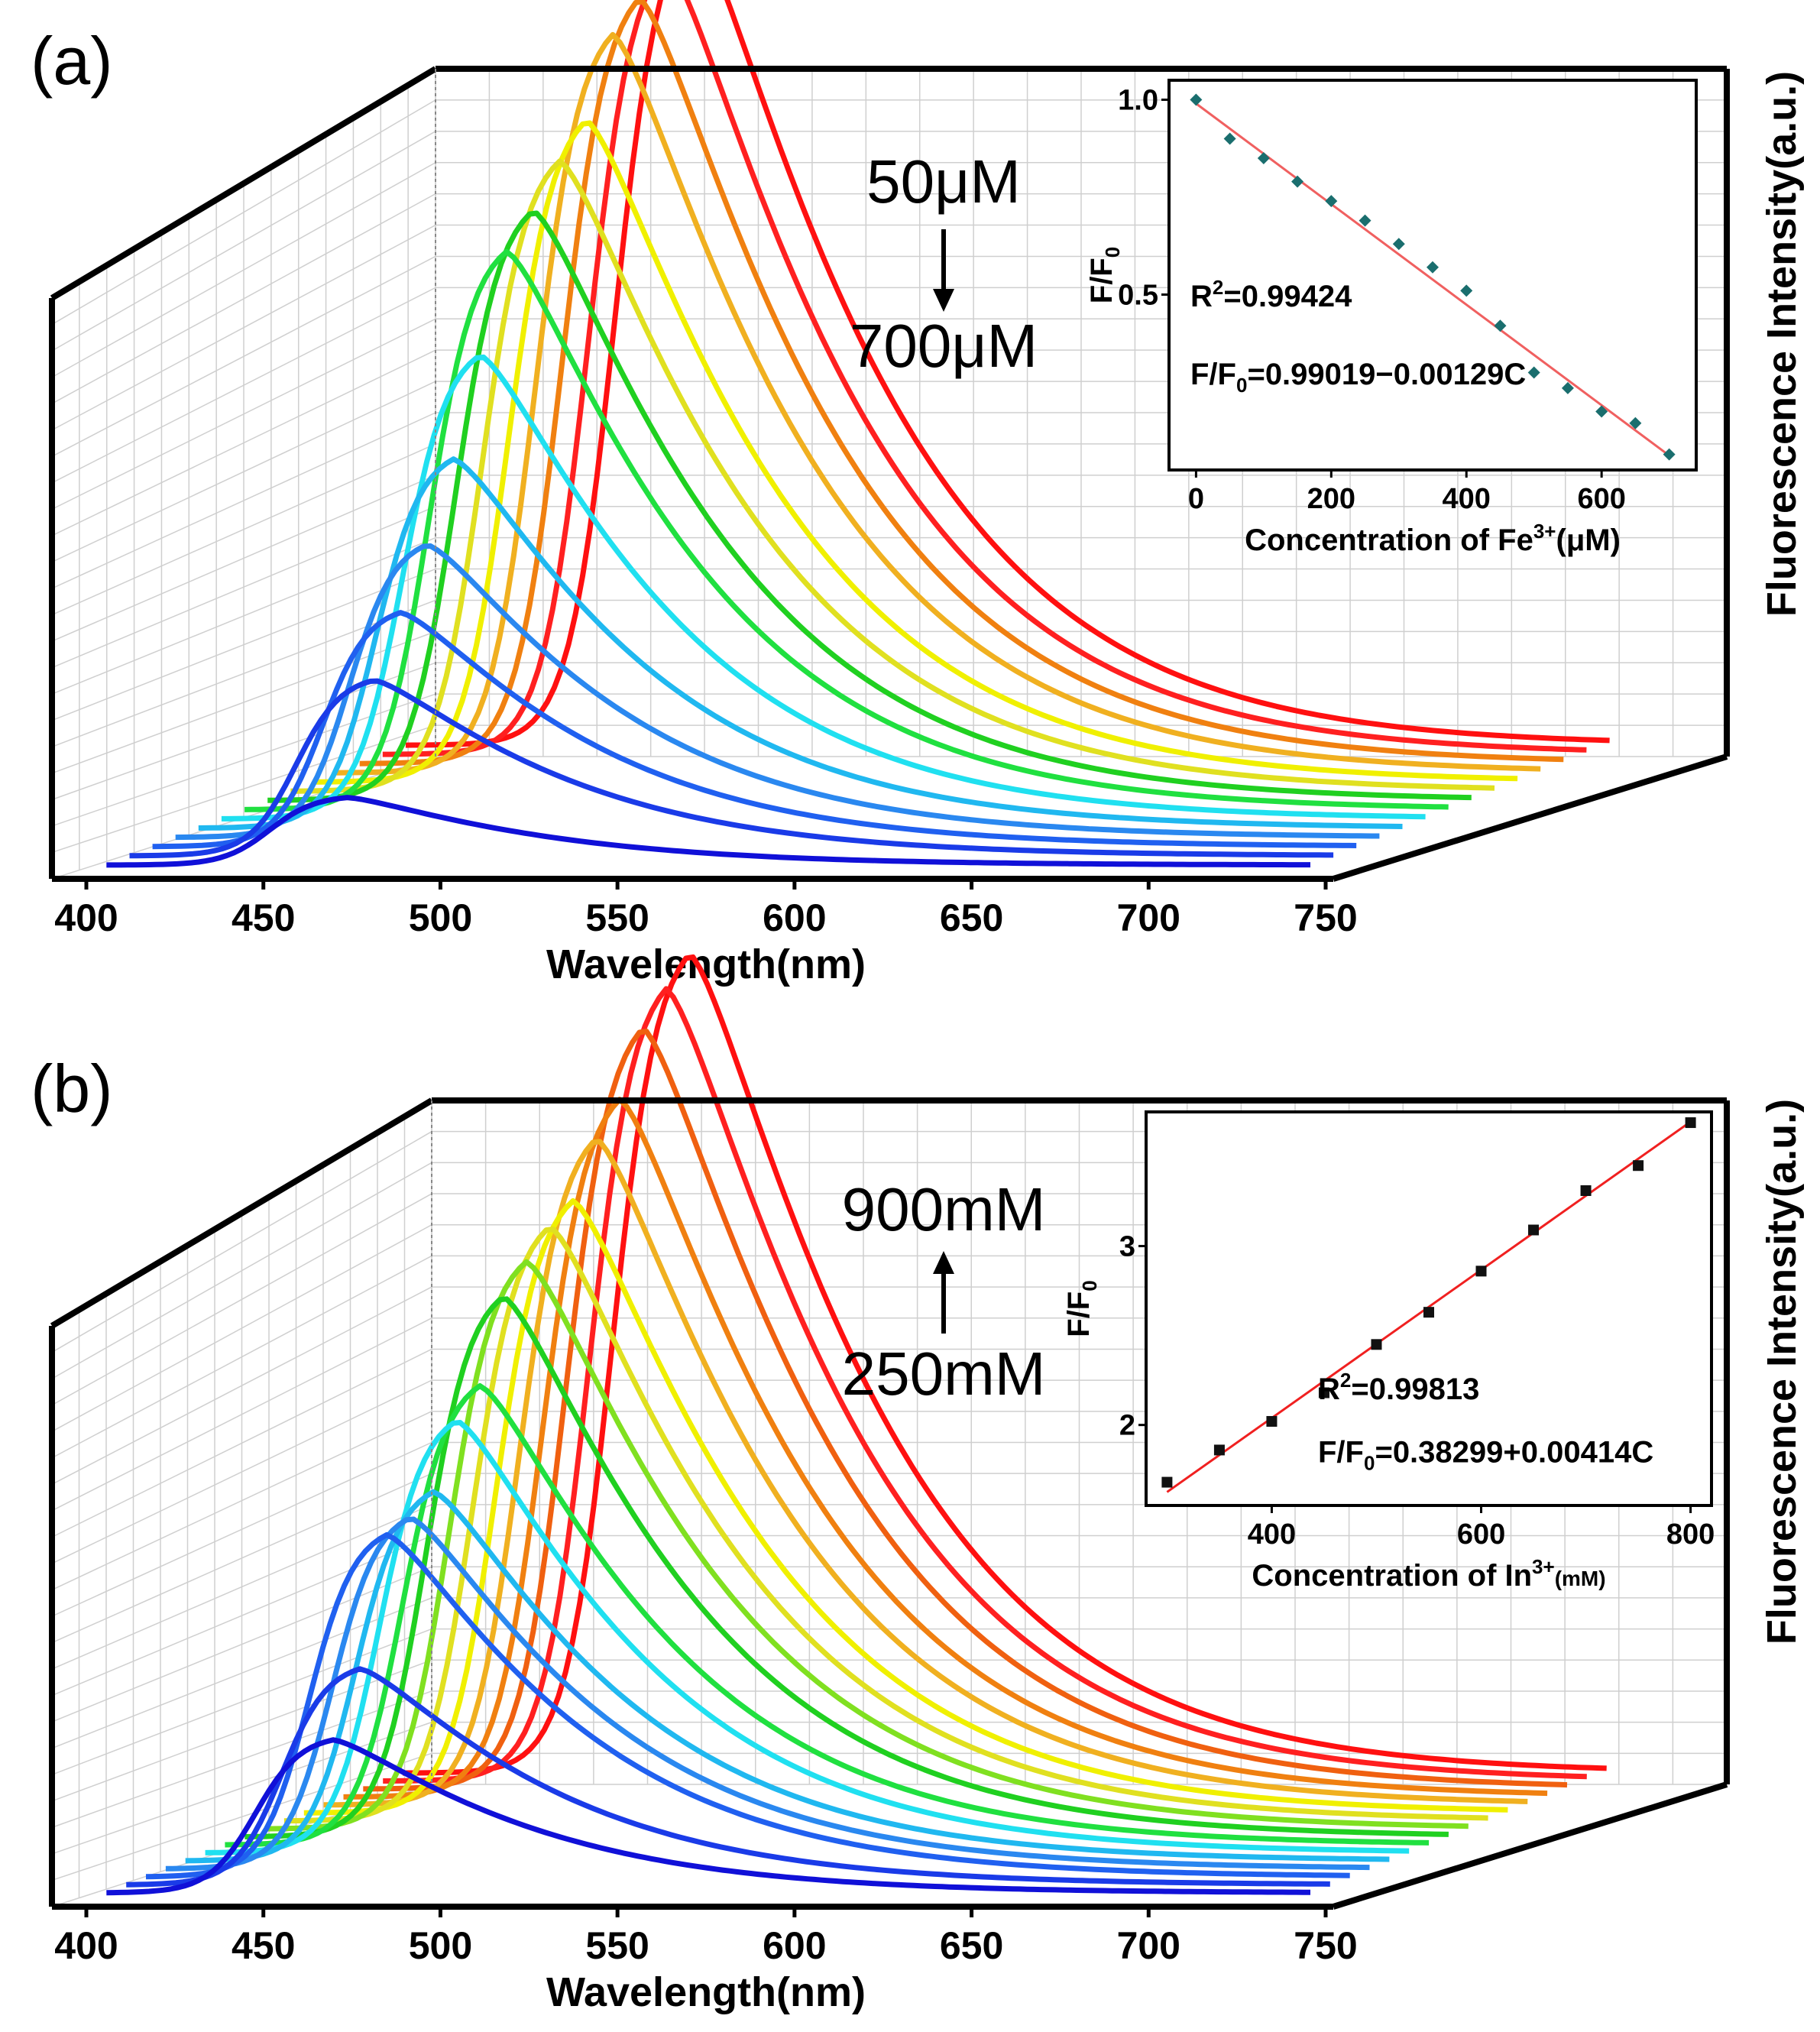 The width and height of the screenshot is (1820, 2032). I want to click on x-tick-label: 550, so click(617, 1945).